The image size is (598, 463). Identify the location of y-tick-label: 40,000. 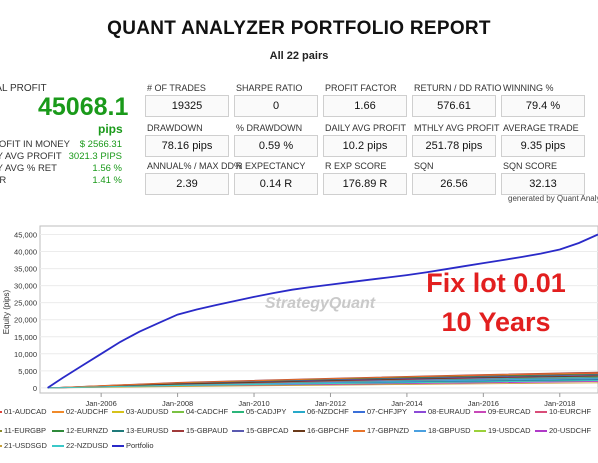
(25, 252).